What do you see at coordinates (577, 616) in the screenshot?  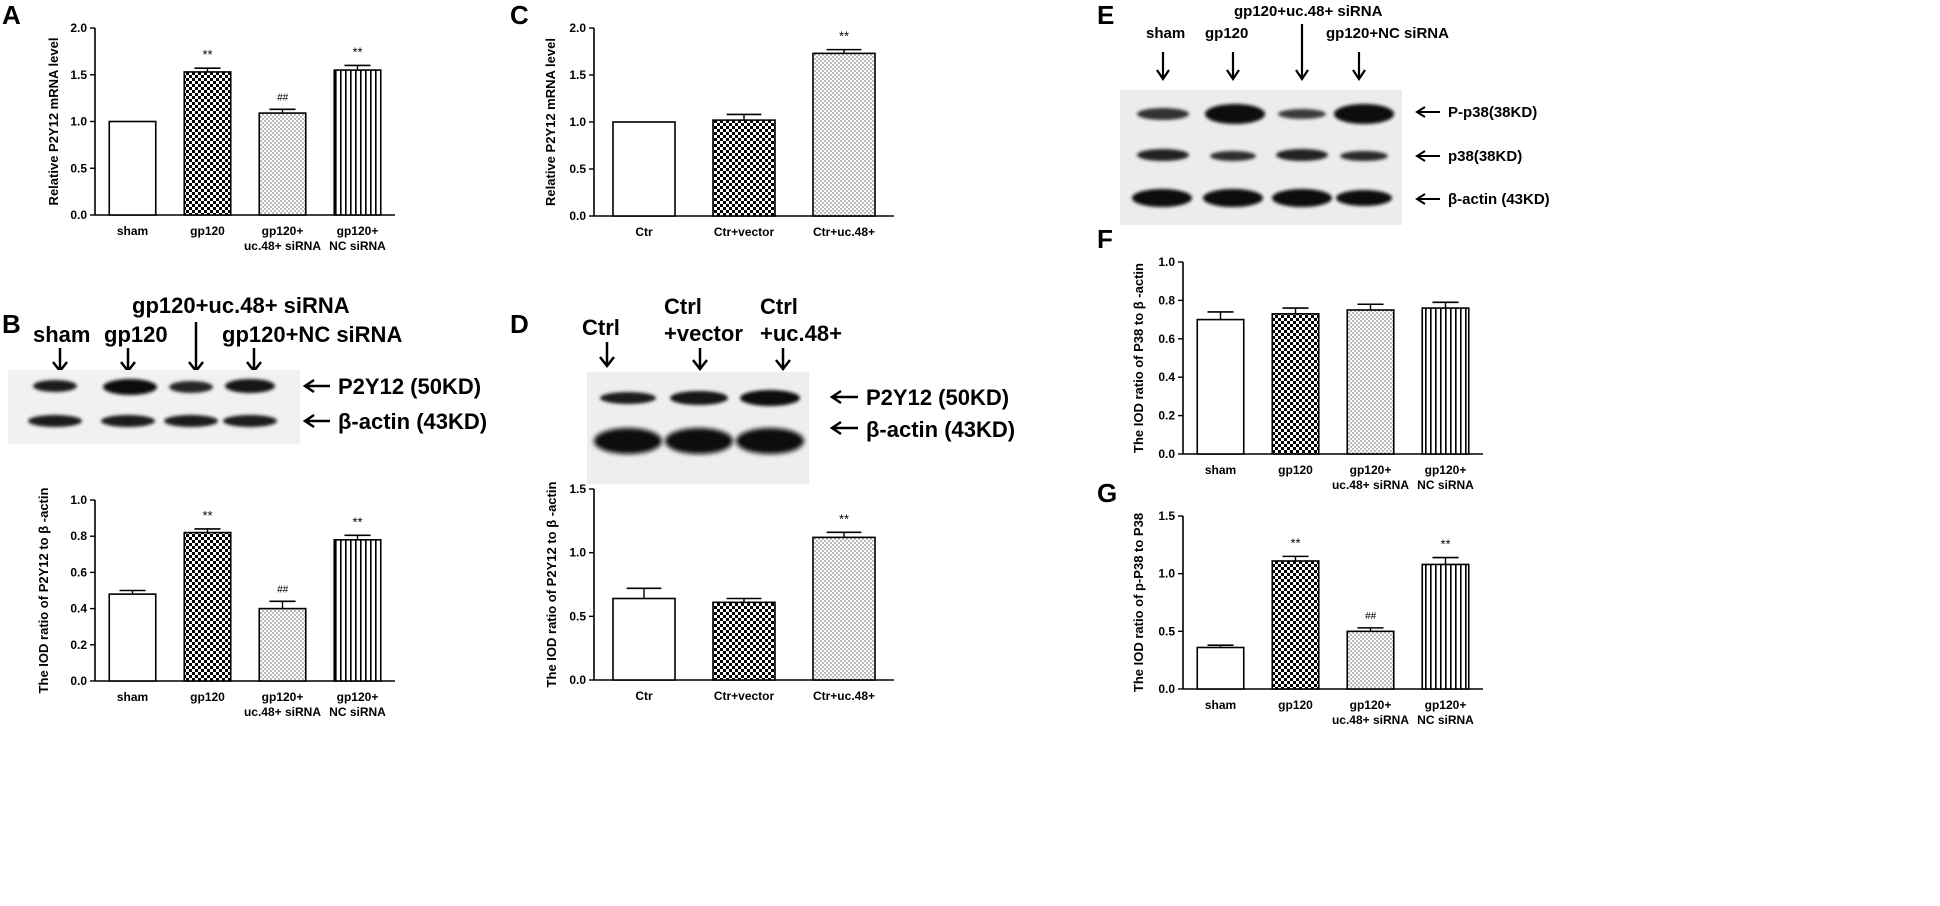 I see `chart-d-y-tick-label: 0.5` at bounding box center [577, 616].